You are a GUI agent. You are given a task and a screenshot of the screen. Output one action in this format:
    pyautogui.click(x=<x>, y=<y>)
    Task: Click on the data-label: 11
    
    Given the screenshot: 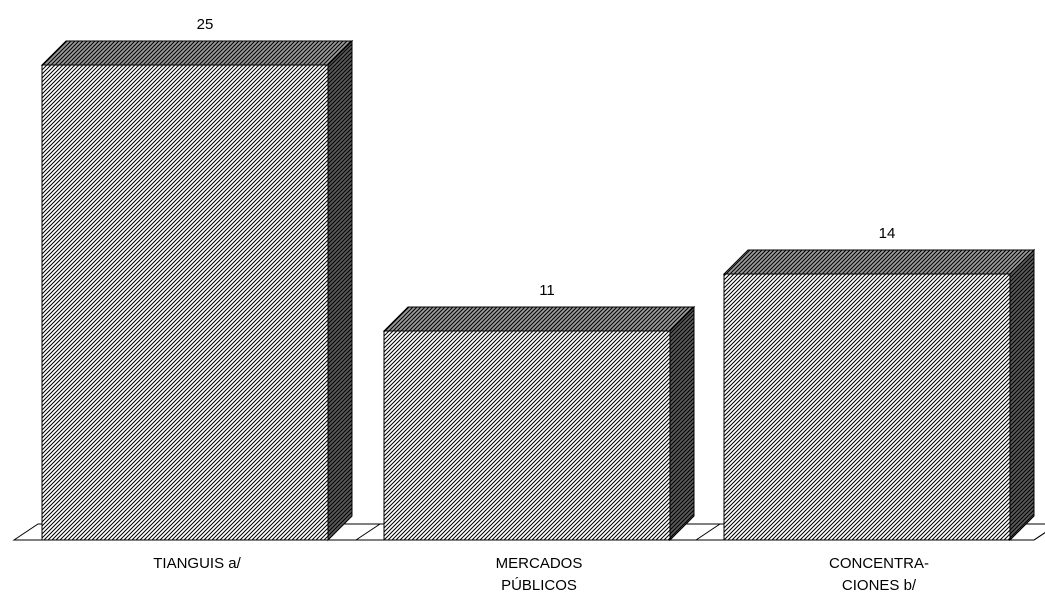 What is the action you would take?
    pyautogui.click(x=547, y=290)
    